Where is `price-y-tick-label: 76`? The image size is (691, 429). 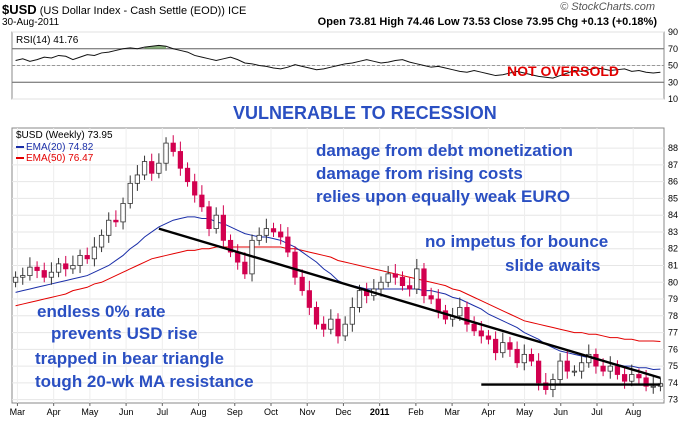 price-y-tick-label: 76 is located at coordinates (673, 349).